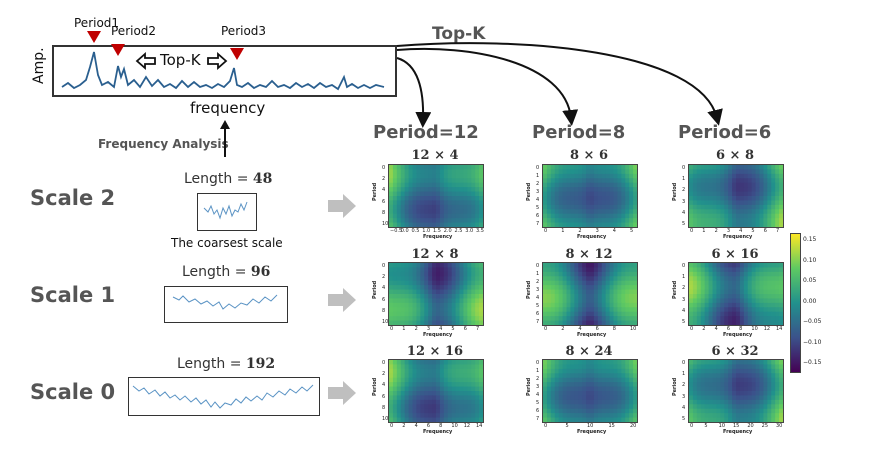  Describe the element at coordinates (118, 50) in the screenshot. I see `period2-marker` at that location.